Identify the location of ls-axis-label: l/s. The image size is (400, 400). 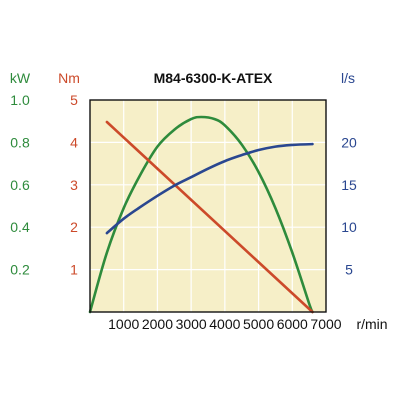
(348, 78).